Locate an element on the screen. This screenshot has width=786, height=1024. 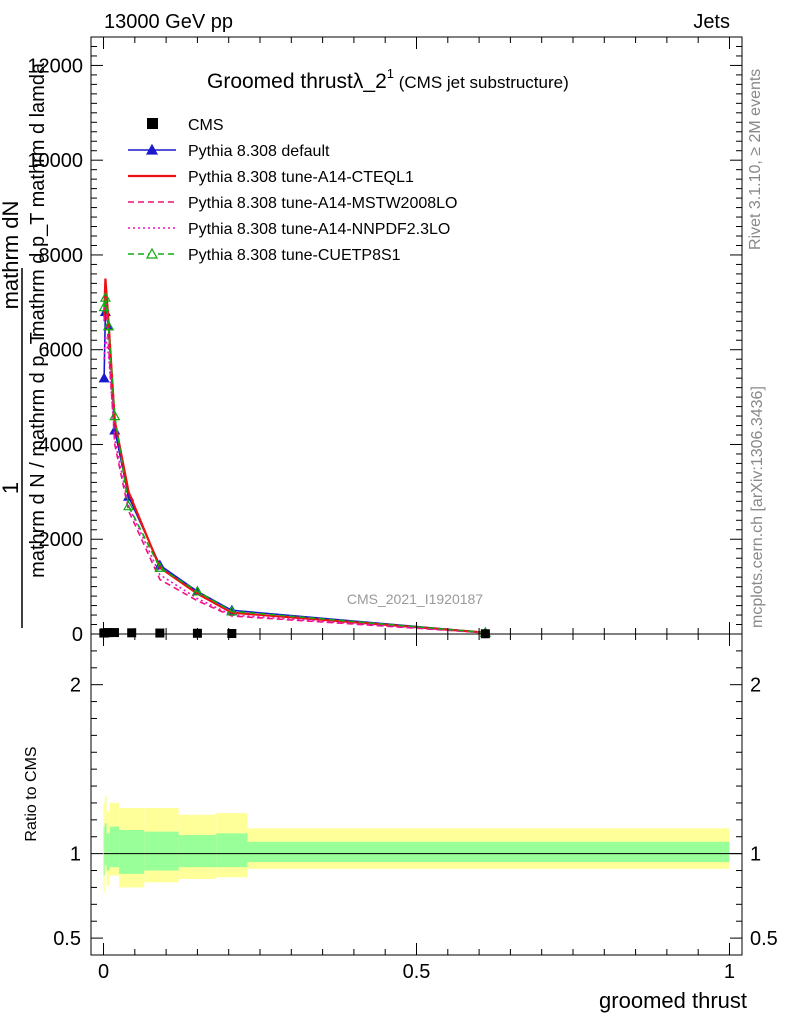
ylabel-numerator: mathrm d N / mathrm d p_T is located at coordinates (38, 455).